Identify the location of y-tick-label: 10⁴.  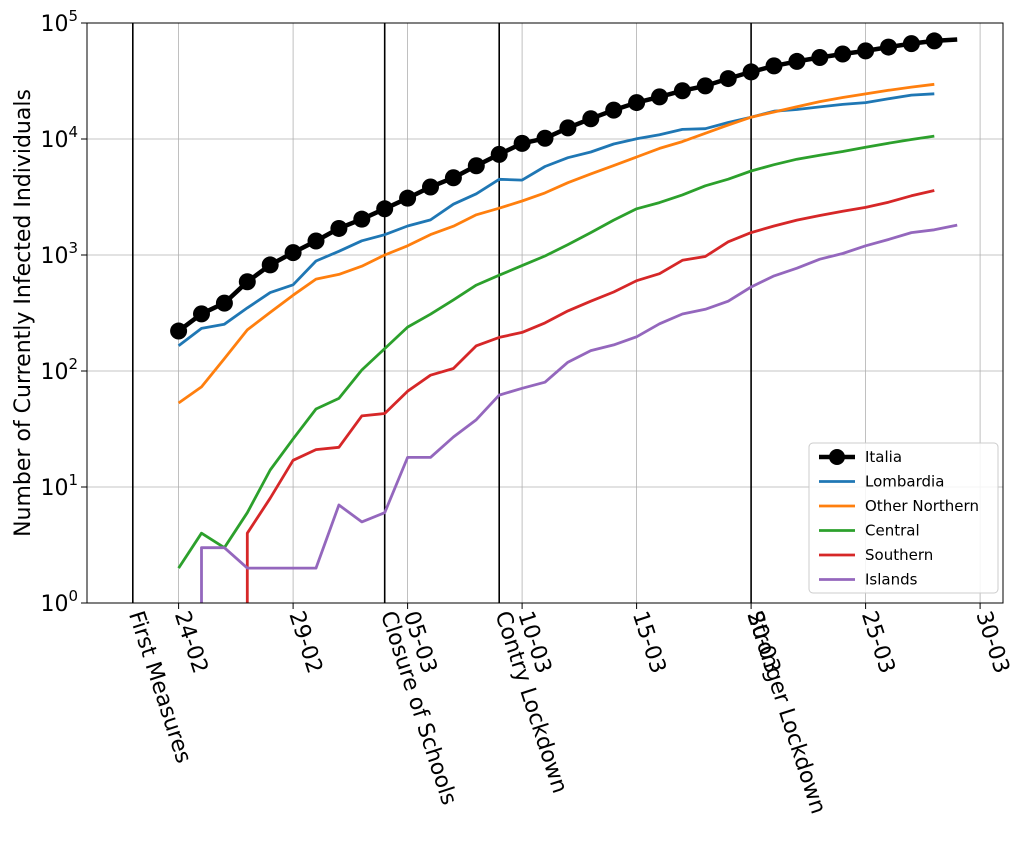
(59, 138).